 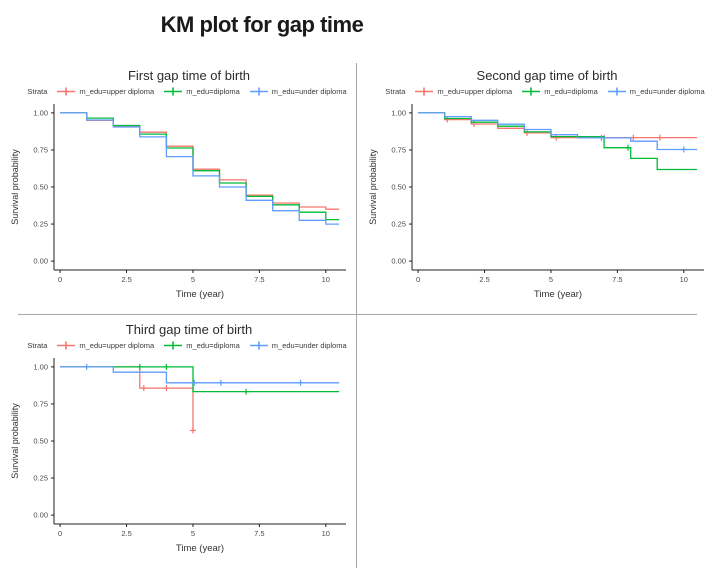 What do you see at coordinates (189, 75) in the screenshot?
I see `plot-title: First gap time of birth` at bounding box center [189, 75].